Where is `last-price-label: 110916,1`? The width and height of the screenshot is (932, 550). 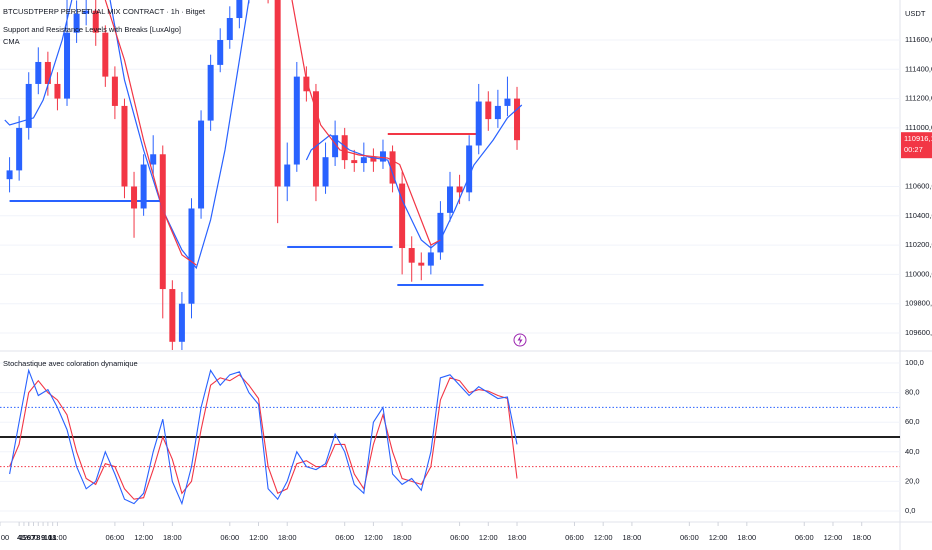 last-price-label: 110916,1 is located at coordinates (918, 138).